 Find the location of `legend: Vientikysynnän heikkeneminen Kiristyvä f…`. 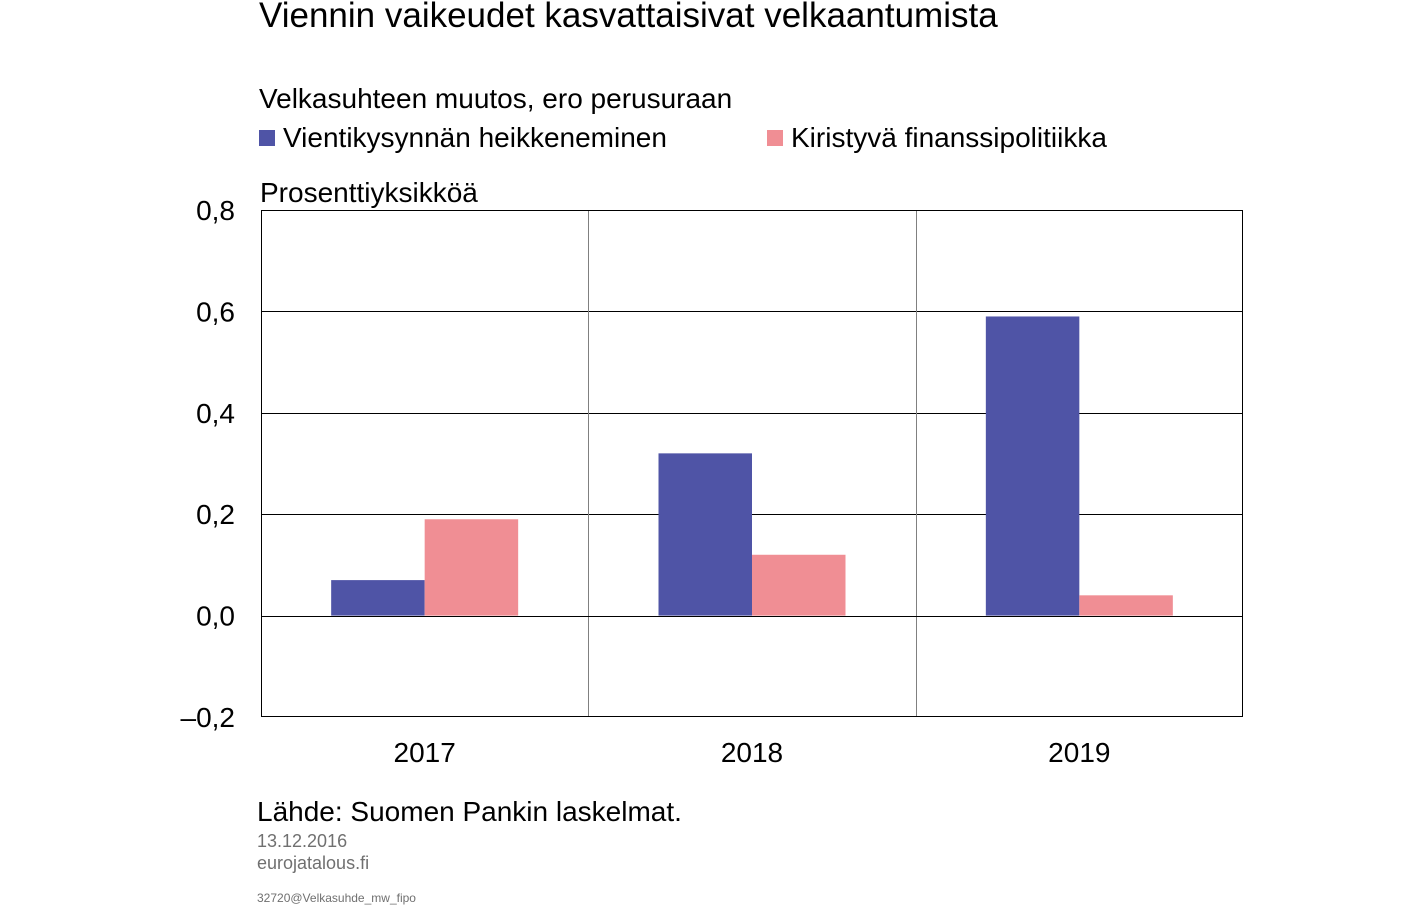

legend: Vientikysynnän heikkeneminen Kiristyvä f… is located at coordinates (759, 140).